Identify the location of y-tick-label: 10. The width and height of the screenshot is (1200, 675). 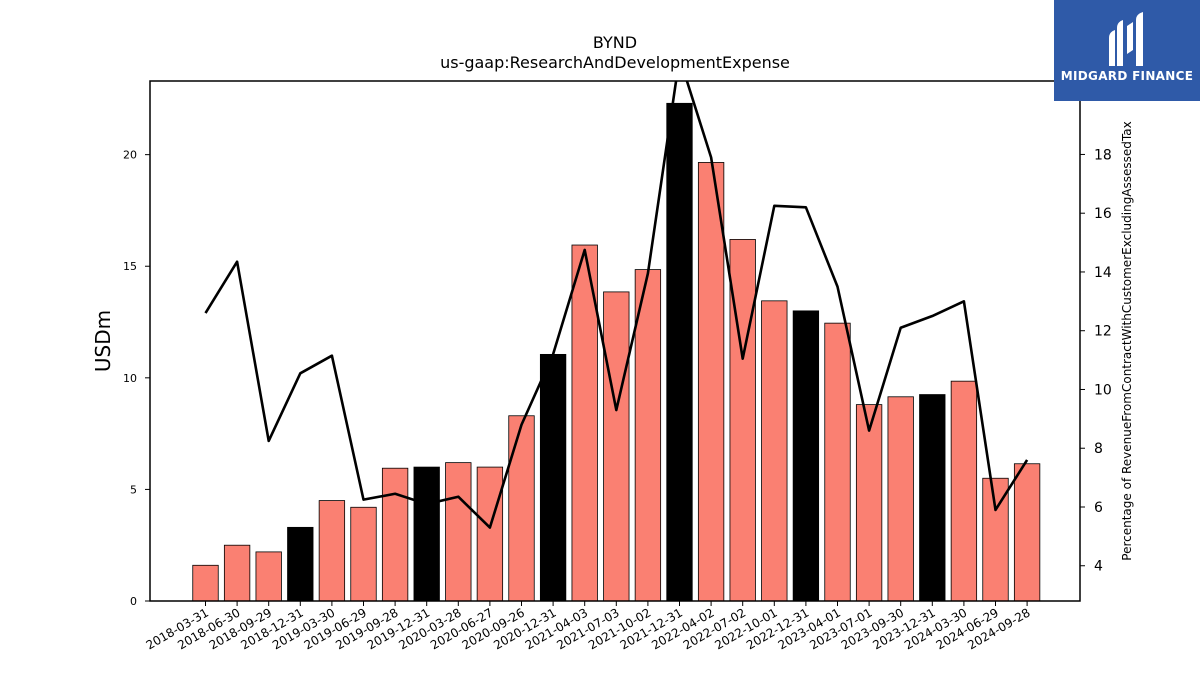
(130, 378).